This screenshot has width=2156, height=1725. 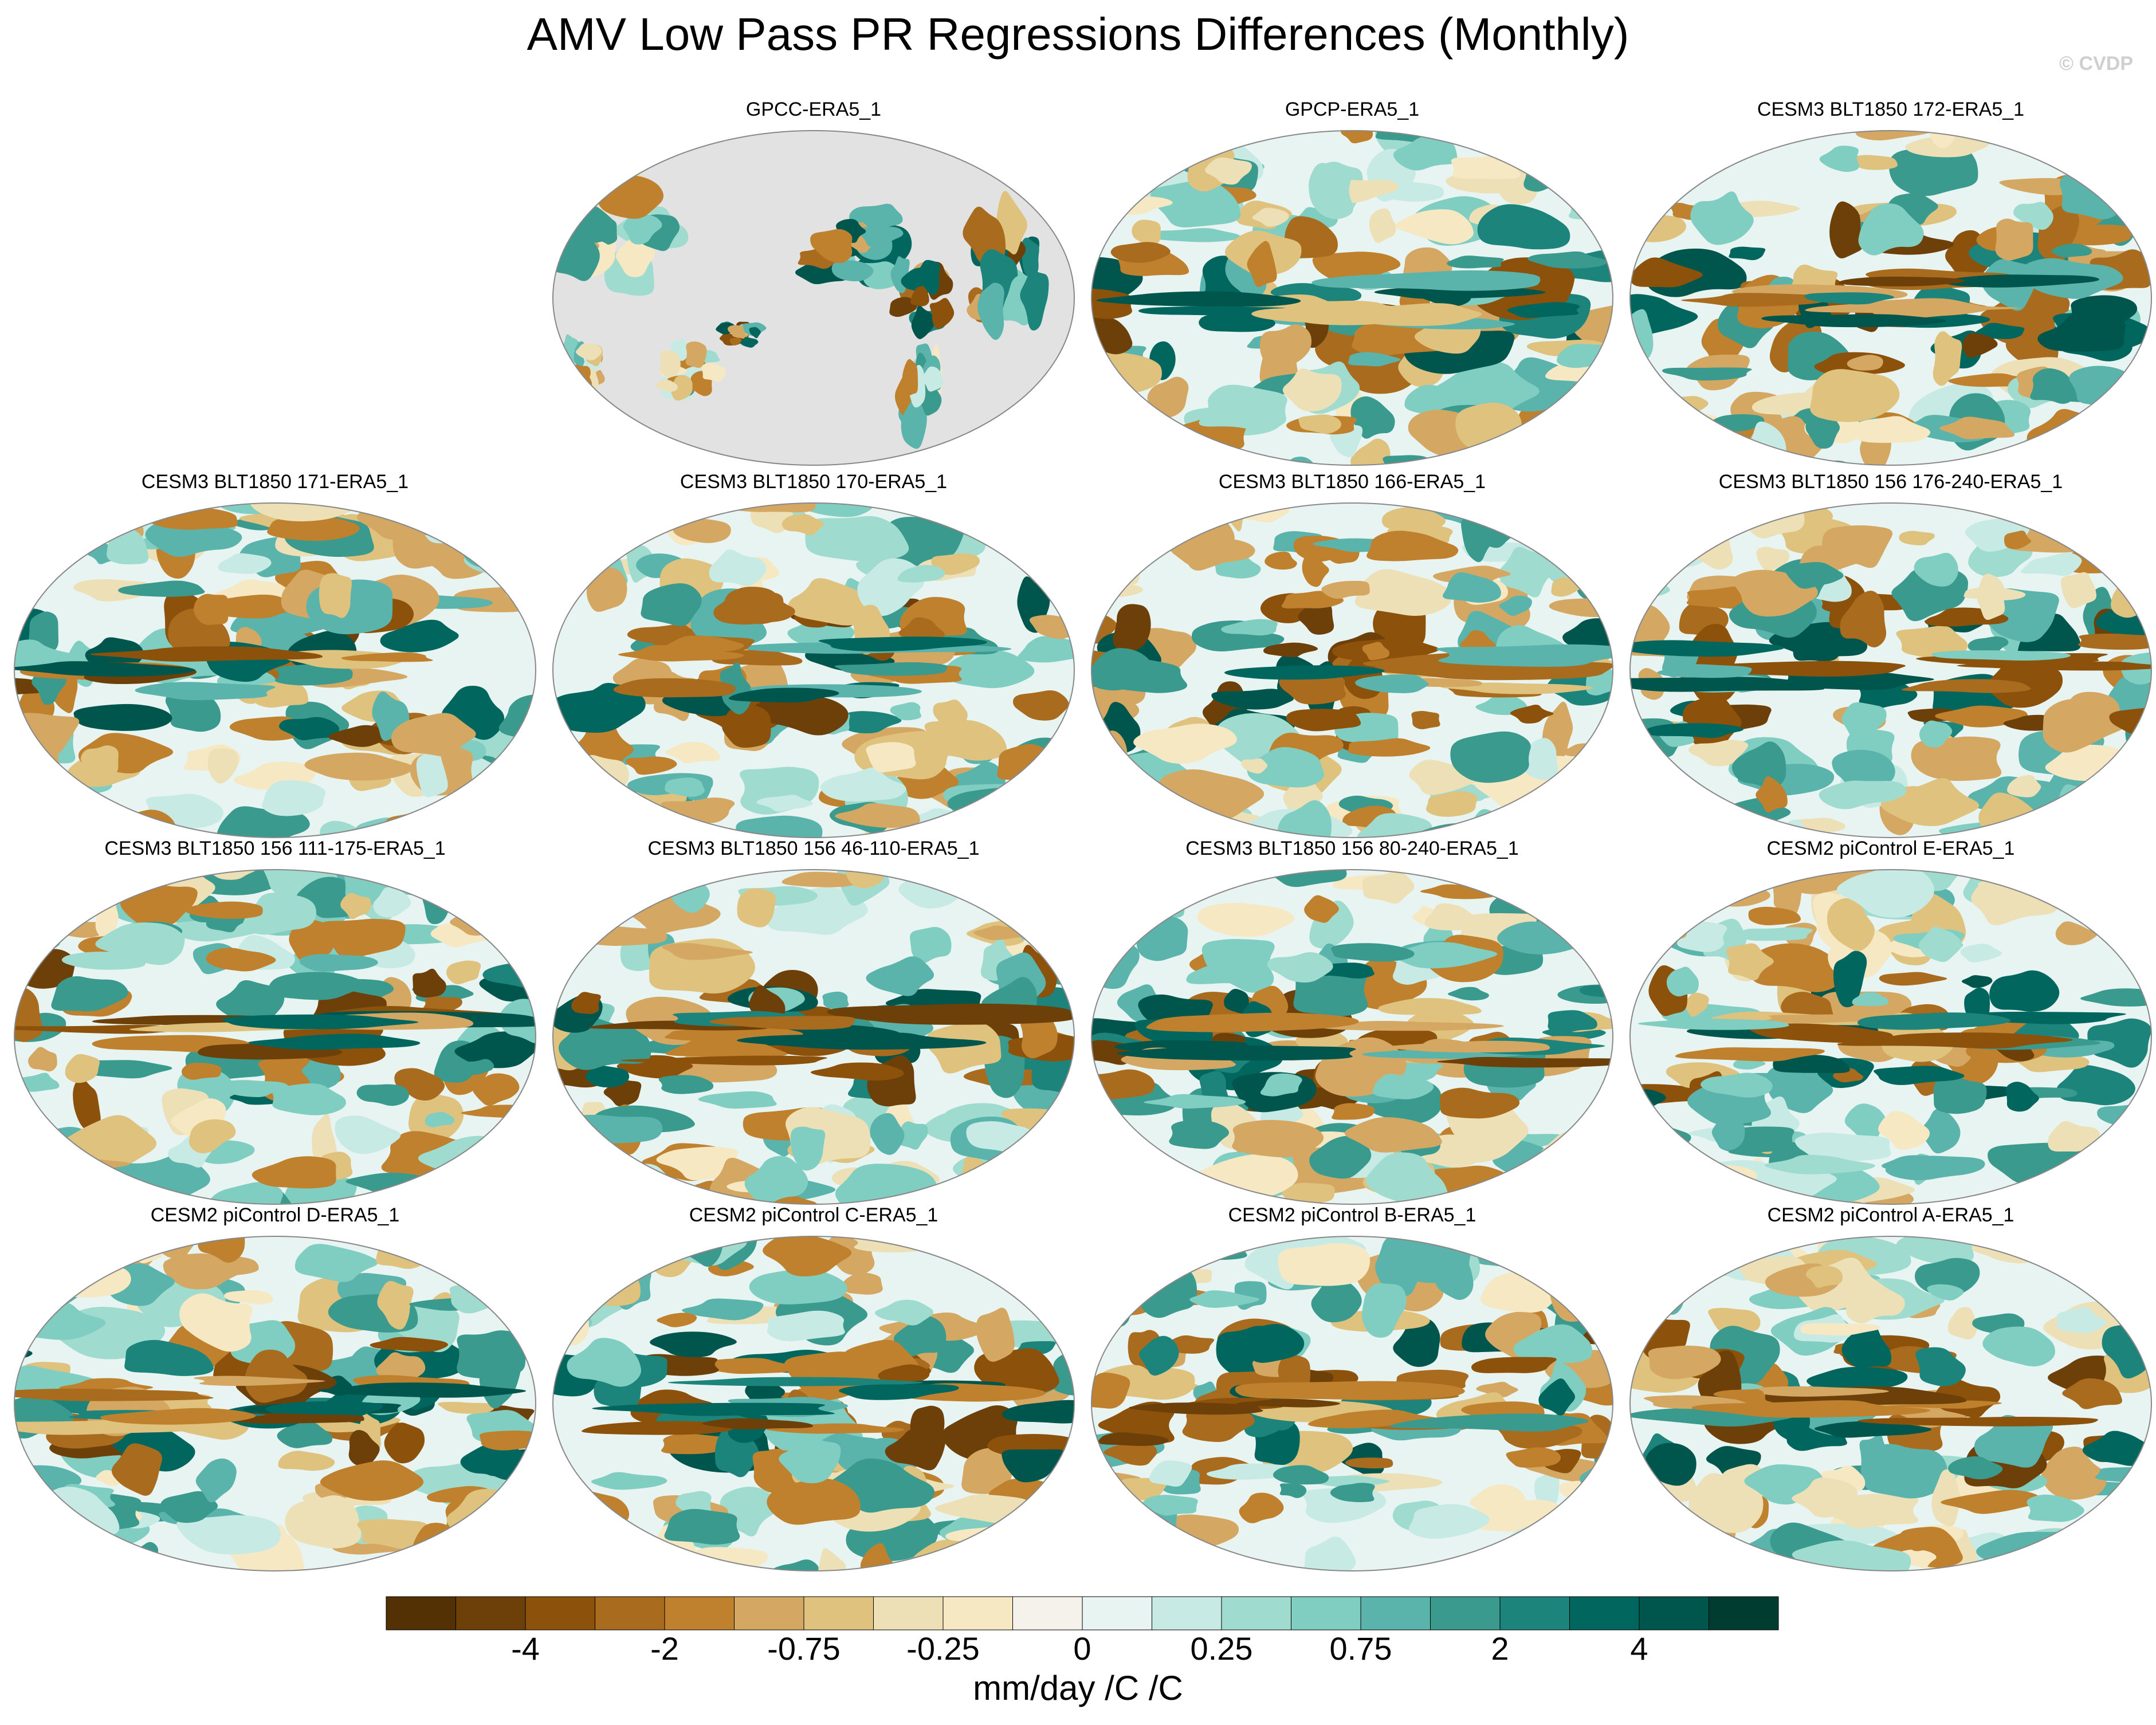 What do you see at coordinates (664, 1648) in the screenshot?
I see `colorbar-tick-label: -2` at bounding box center [664, 1648].